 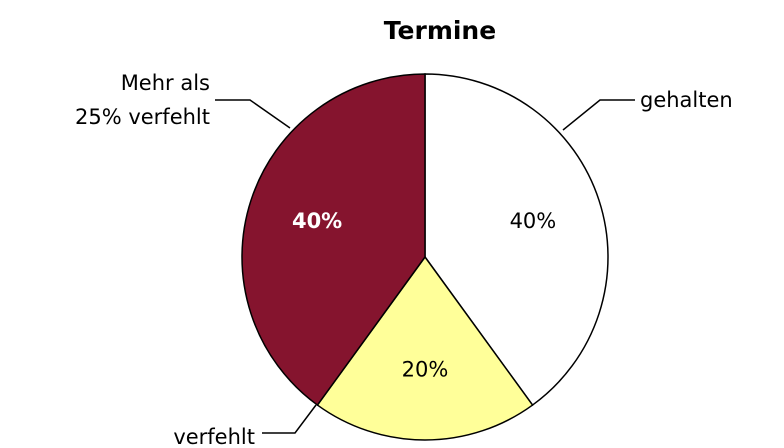 What do you see at coordinates (142, 100) in the screenshot?
I see `category-label: Mehr als 25% verfehlt` at bounding box center [142, 100].